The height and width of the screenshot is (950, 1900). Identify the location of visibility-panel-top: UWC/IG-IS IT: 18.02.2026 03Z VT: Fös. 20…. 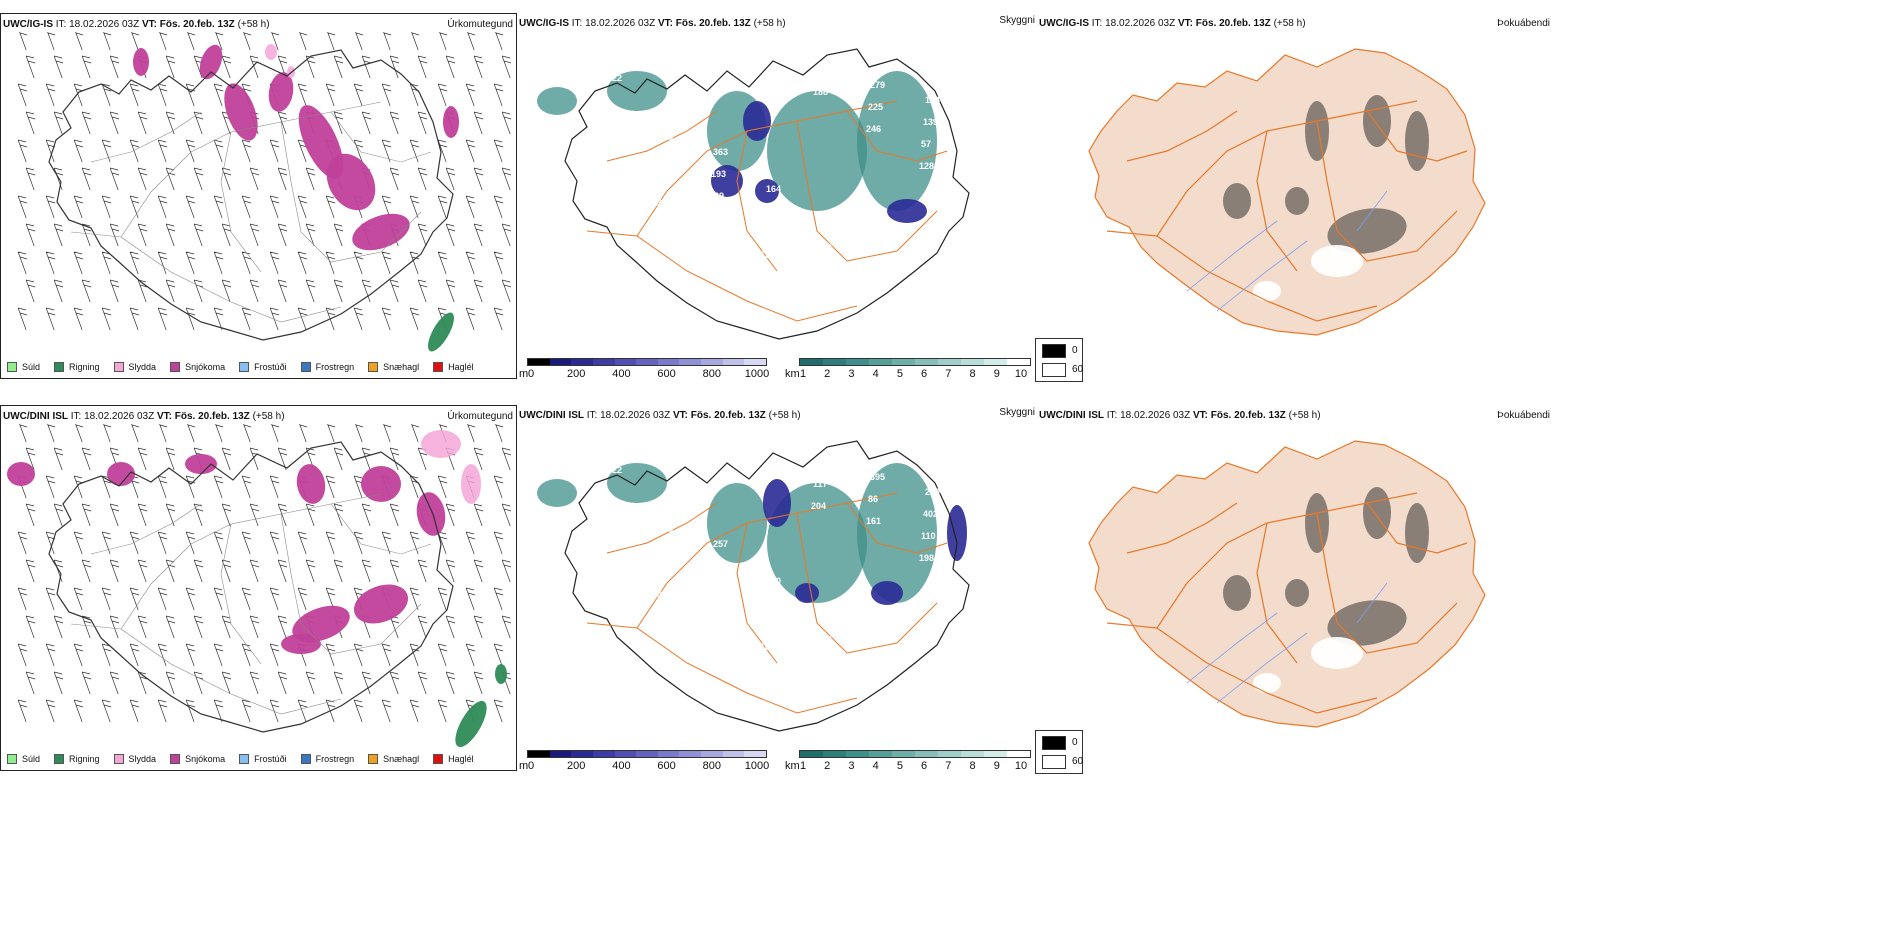
(777, 197).